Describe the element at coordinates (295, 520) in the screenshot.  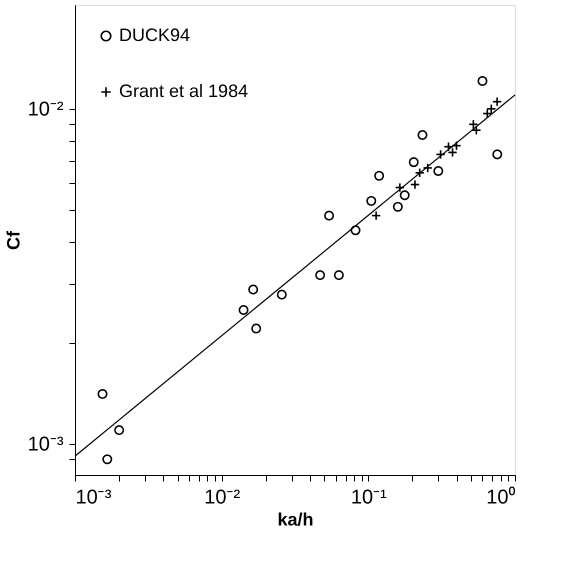
I see `x-axis-title: ka/h` at that location.